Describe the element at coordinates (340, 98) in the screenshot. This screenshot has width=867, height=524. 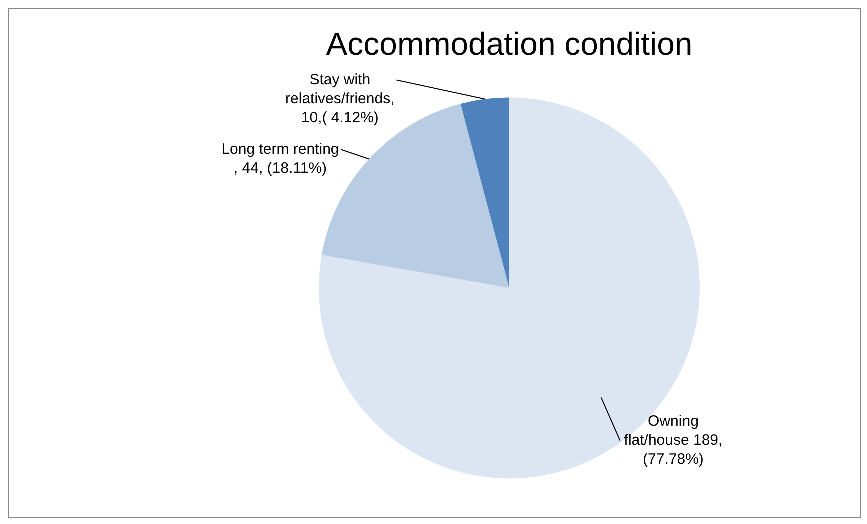
I see `slice-label: Stay with relatives/friends, 10,( 4.12%)` at that location.